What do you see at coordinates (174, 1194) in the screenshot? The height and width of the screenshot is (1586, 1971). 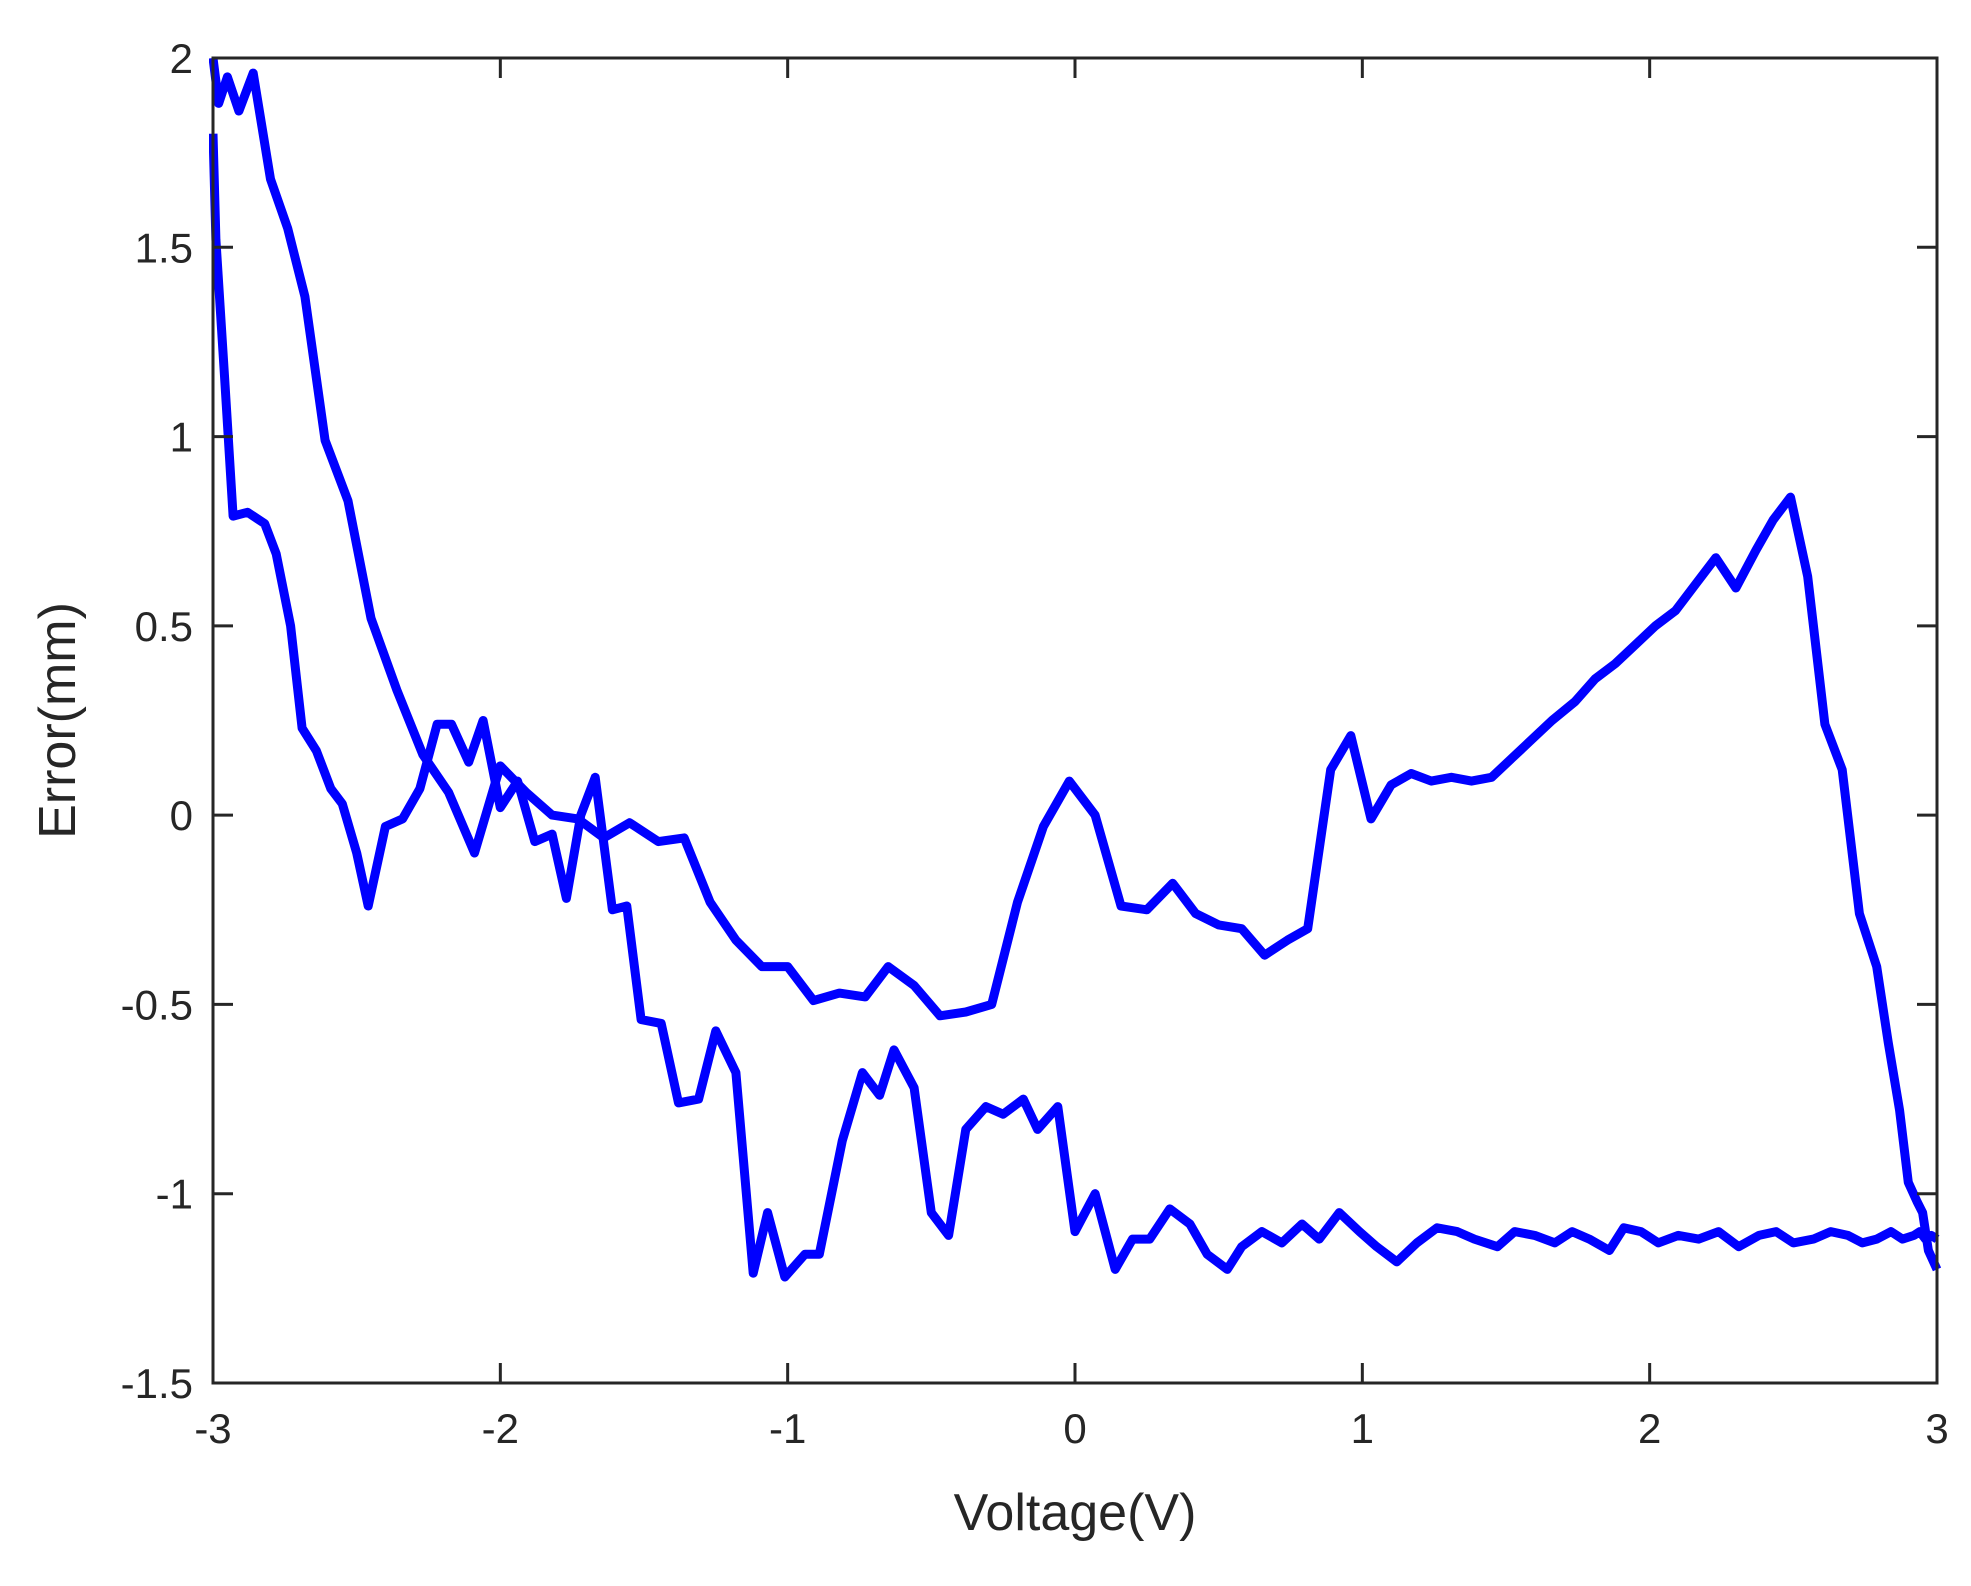 I see `y-tick-label: -1` at bounding box center [174, 1194].